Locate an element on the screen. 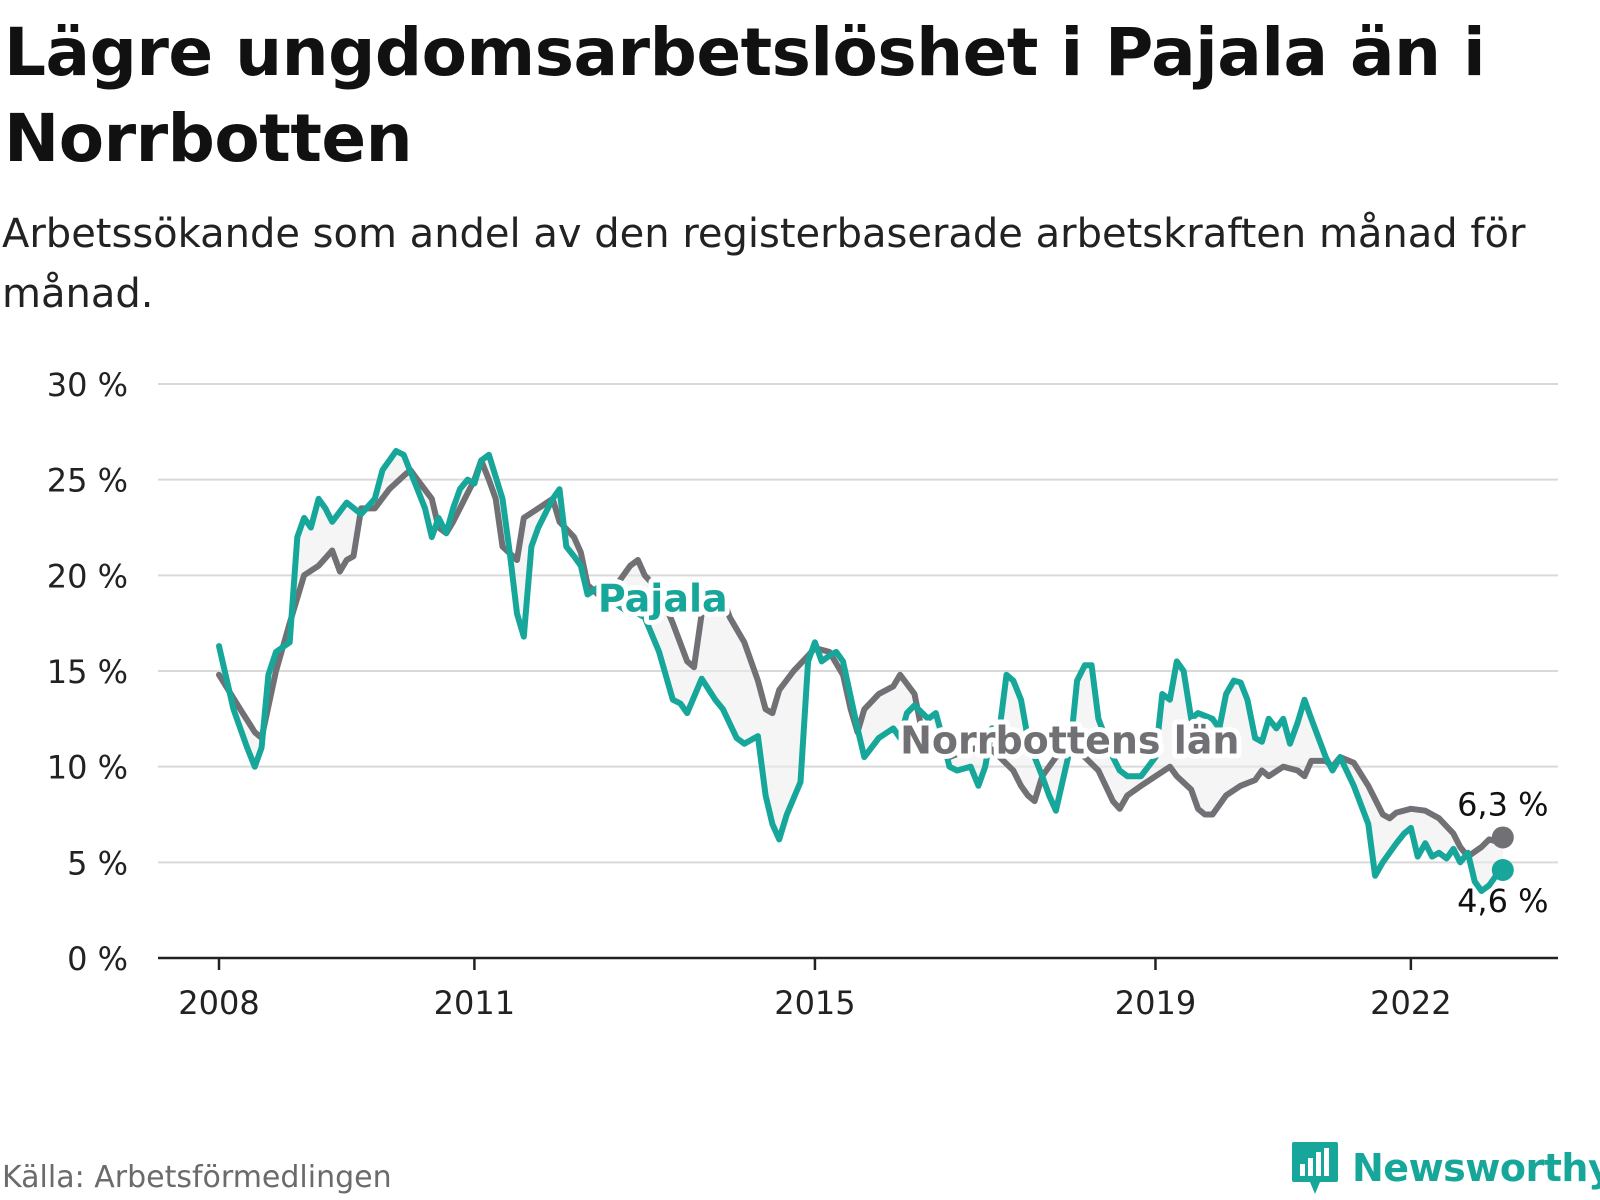 This screenshot has width=1600, height=1200. end-markers: 6,3 % 4,6 % is located at coordinates (1502, 852).